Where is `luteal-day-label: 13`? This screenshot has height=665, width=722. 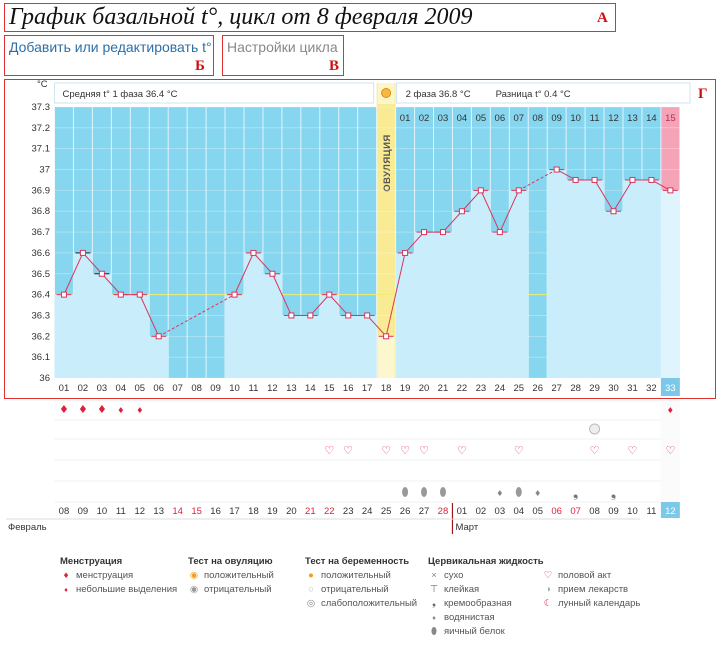 luteal-day-label: 13 is located at coordinates (632, 118).